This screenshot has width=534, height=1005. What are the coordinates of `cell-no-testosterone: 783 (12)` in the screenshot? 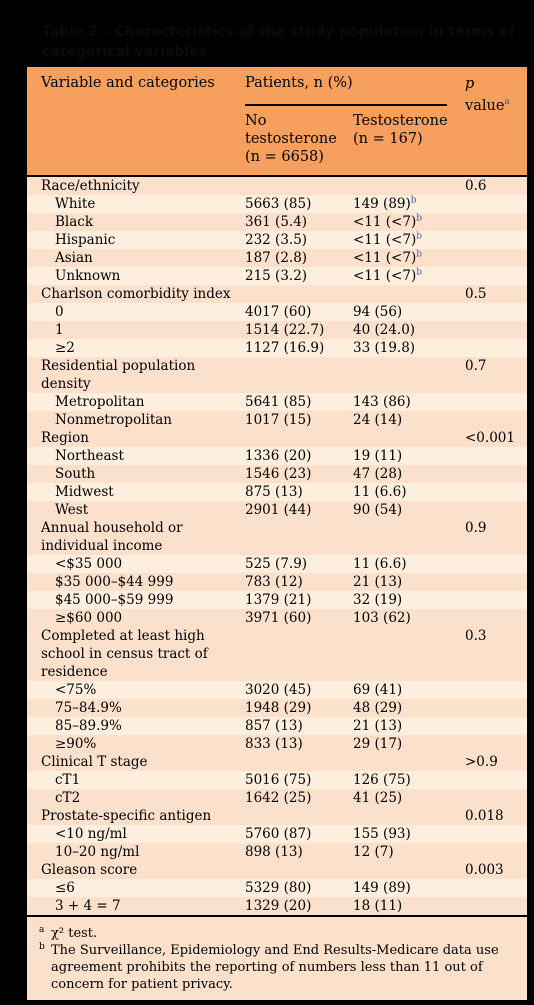 It's located at (274, 582).